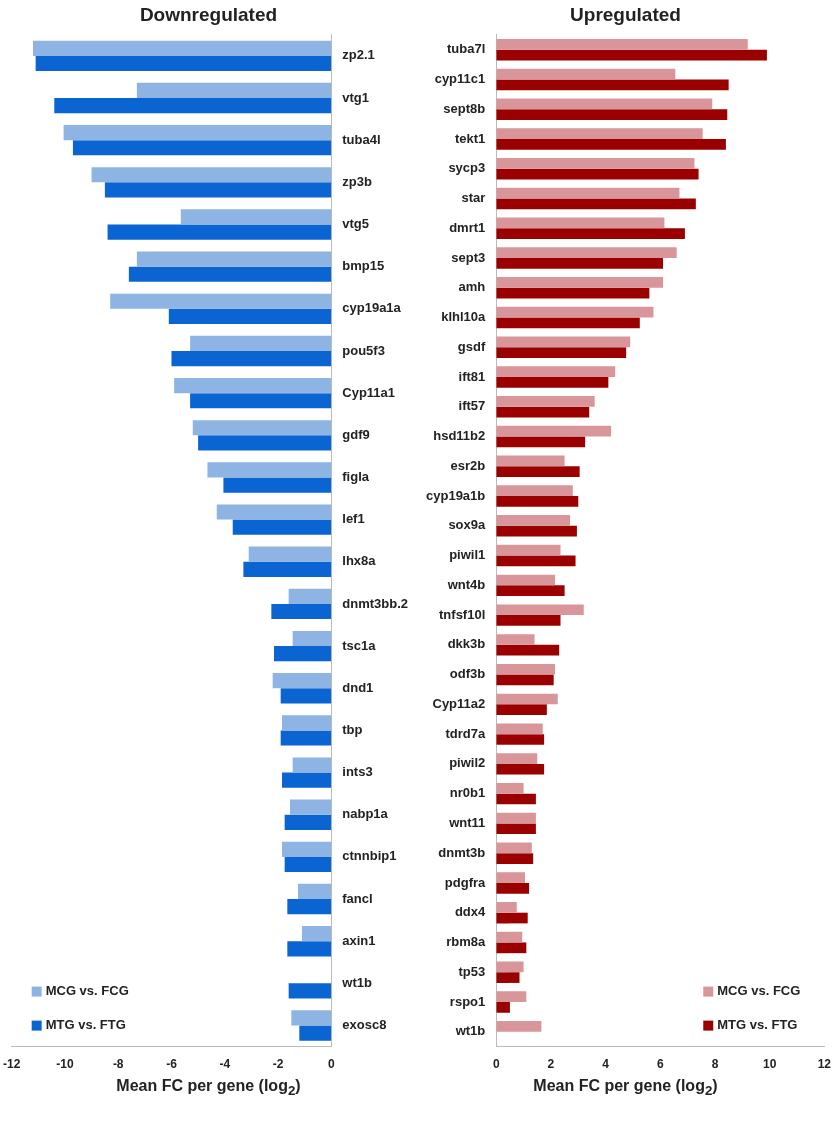  Describe the element at coordinates (466, 584) in the screenshot. I see `y-tick-label: wnt4b` at that location.